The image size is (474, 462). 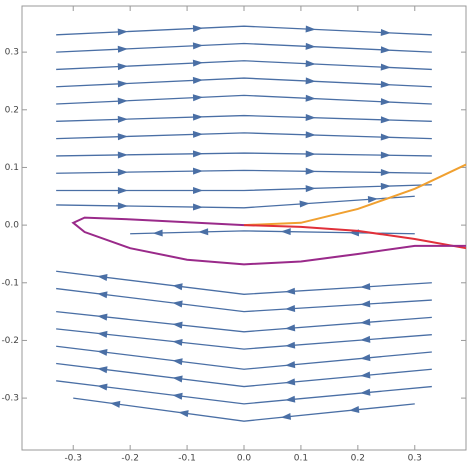 What do you see at coordinates (73, 458) in the screenshot?
I see `x-tick-label: -0.3` at bounding box center [73, 458].